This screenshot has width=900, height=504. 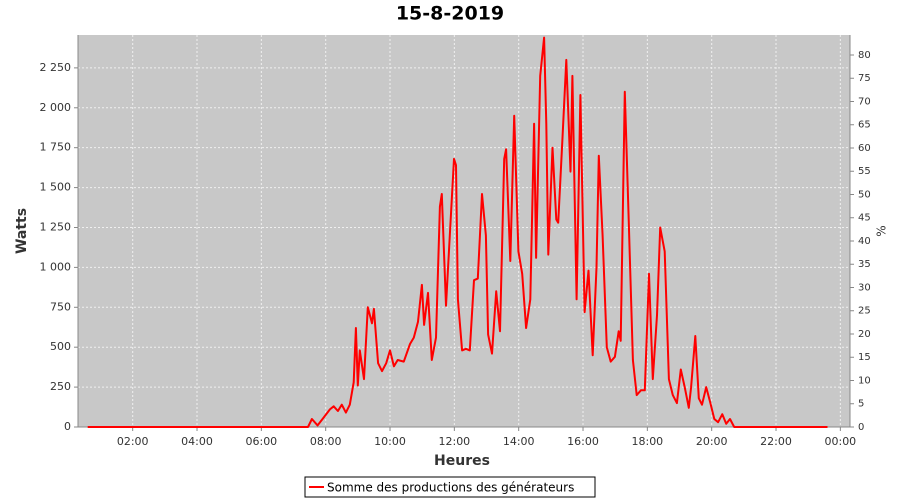 I want to click on x-tick-label: 04:00, so click(x=197, y=441).